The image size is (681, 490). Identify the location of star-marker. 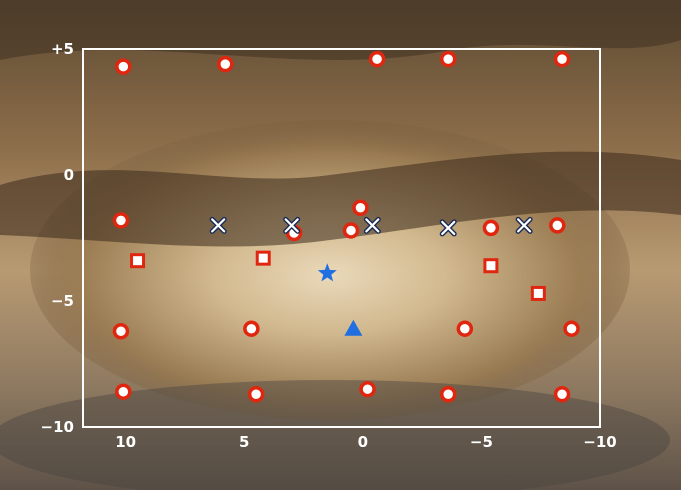
(327, 272).